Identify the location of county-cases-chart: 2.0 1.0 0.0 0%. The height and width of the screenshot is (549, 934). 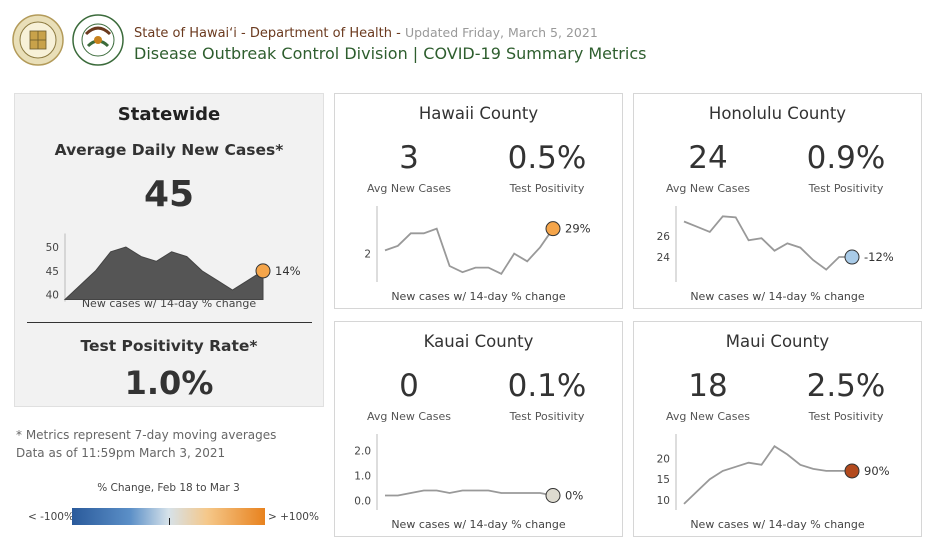
(468, 472).